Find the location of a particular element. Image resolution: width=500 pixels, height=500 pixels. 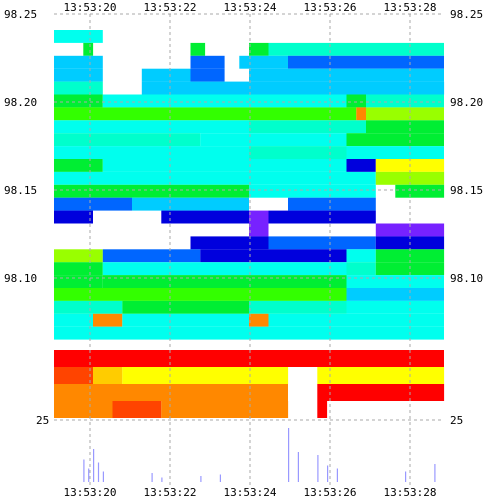

x-tick-label-top: 13:53:24 is located at coordinates (250, 7).